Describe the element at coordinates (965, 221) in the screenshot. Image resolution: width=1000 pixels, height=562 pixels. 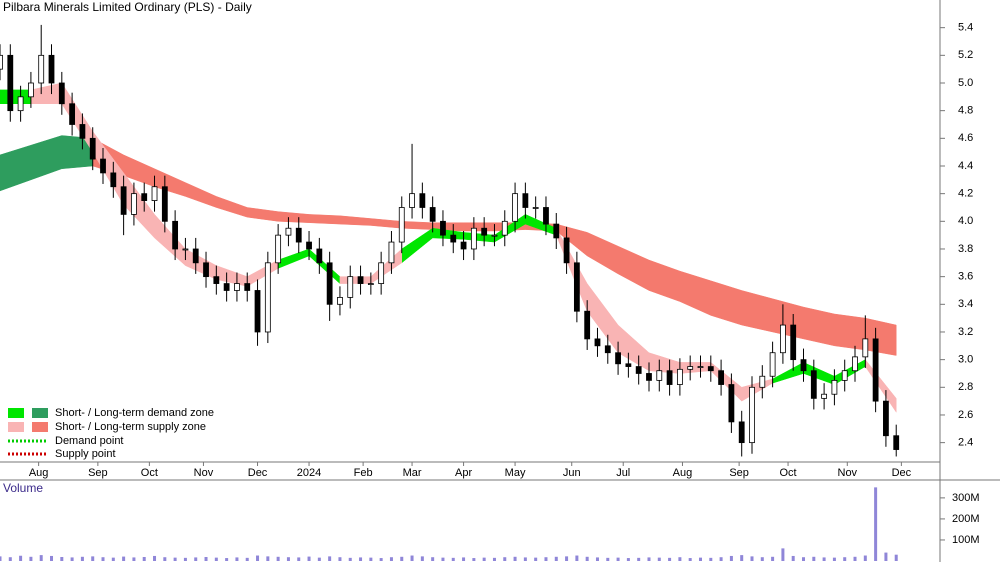
I see `y-tick-label: 4.0` at that location.